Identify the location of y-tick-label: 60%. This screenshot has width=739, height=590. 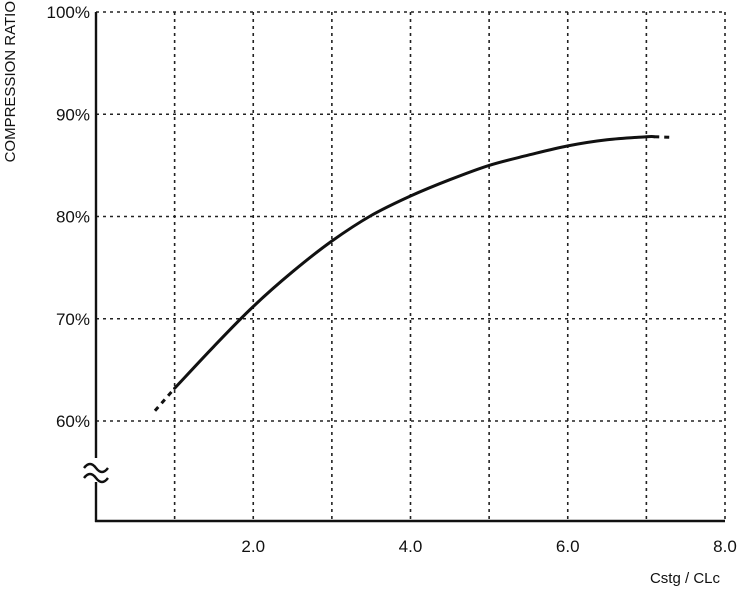
(73, 421).